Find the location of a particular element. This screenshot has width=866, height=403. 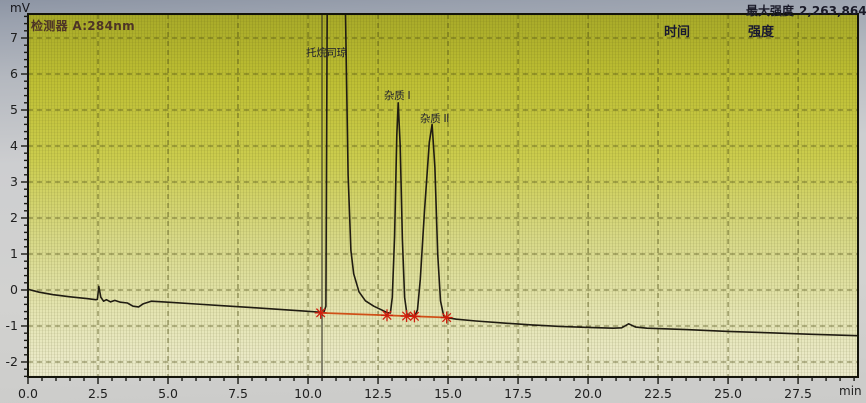

x-tick-label: 12.5 is located at coordinates (378, 393).